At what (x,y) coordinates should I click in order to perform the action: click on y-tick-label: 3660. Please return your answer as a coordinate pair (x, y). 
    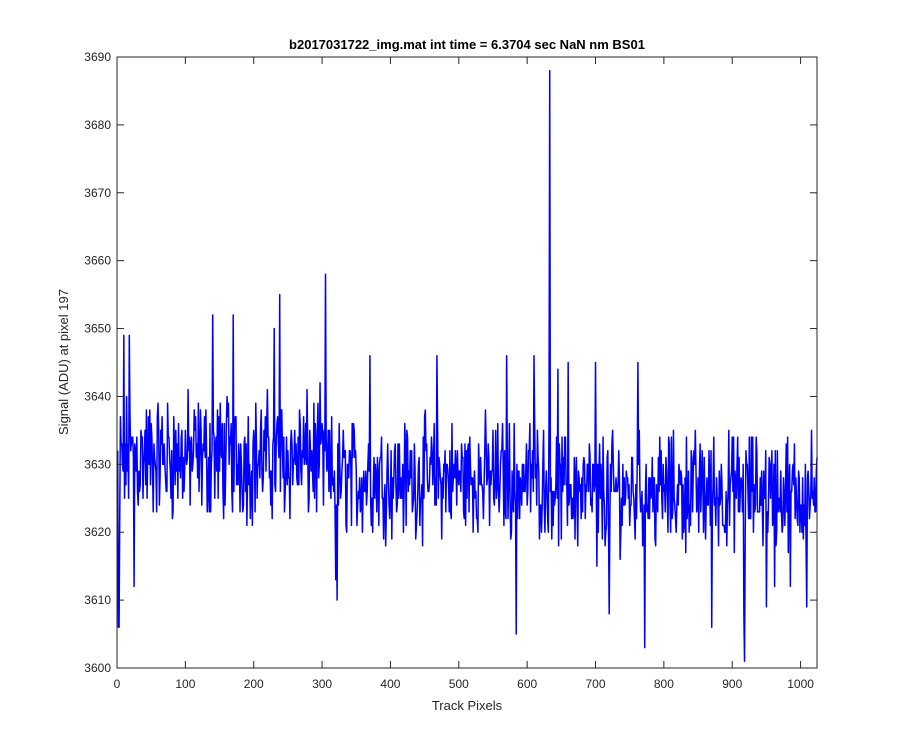
    Looking at the image, I should click on (97, 261).